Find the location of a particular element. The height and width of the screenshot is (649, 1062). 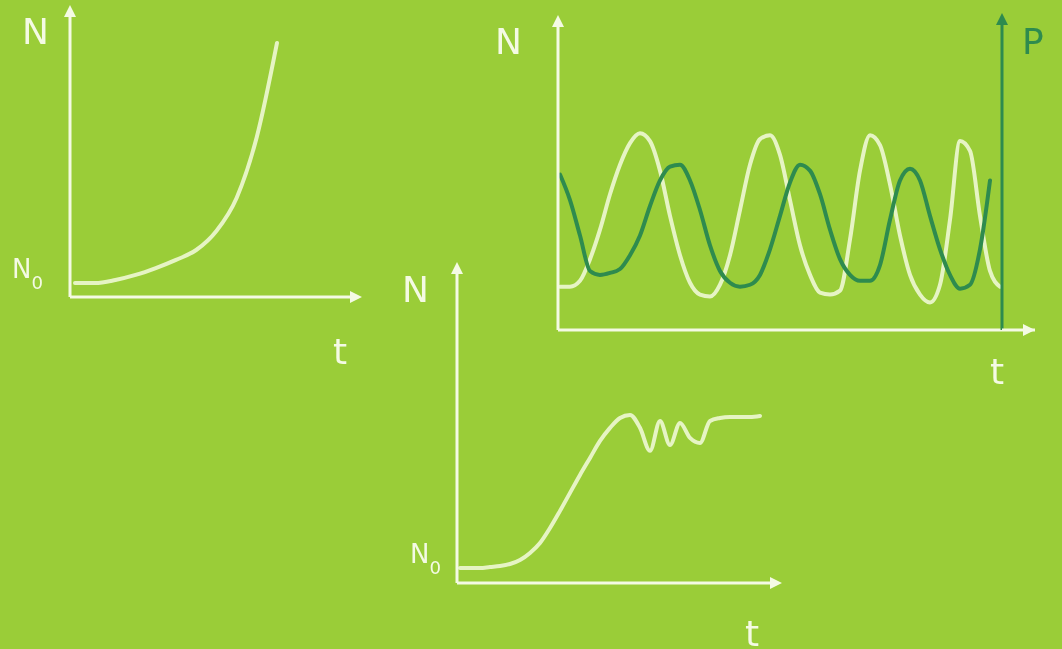

y2-axis-title: P is located at coordinates (1033, 41).